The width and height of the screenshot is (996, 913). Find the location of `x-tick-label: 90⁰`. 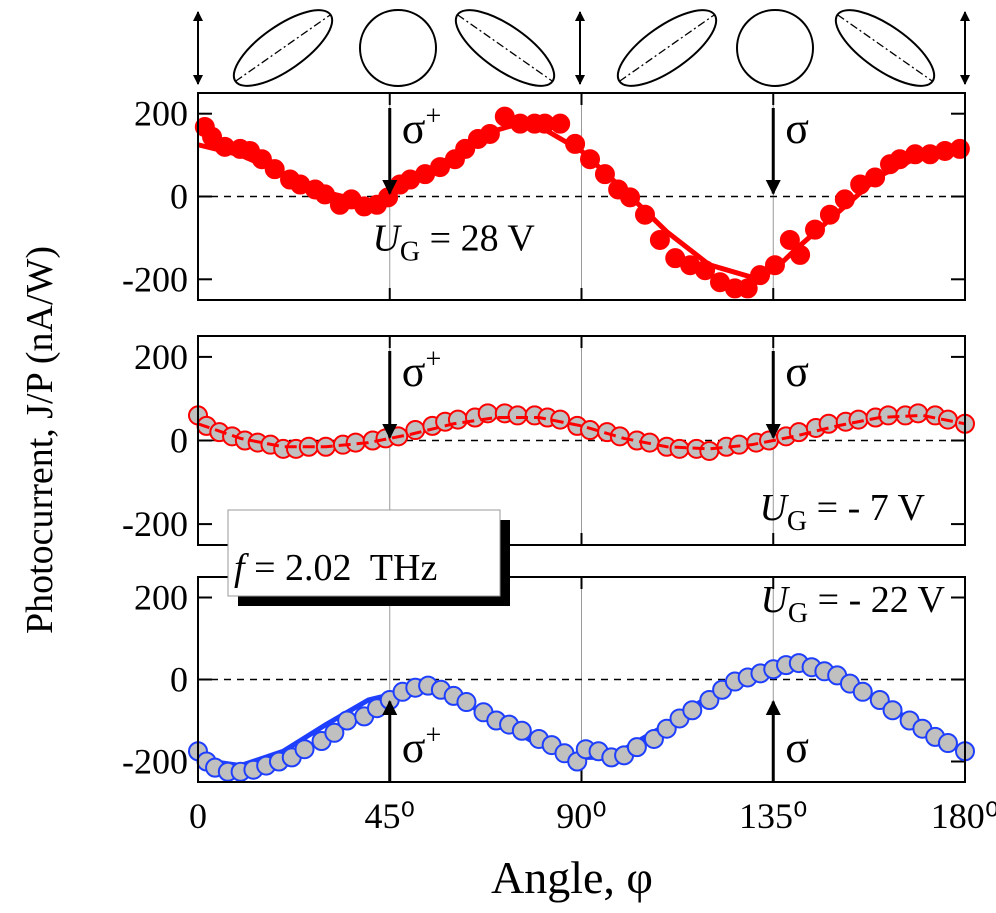

x-tick-label: 90⁰ is located at coordinates (581, 816).